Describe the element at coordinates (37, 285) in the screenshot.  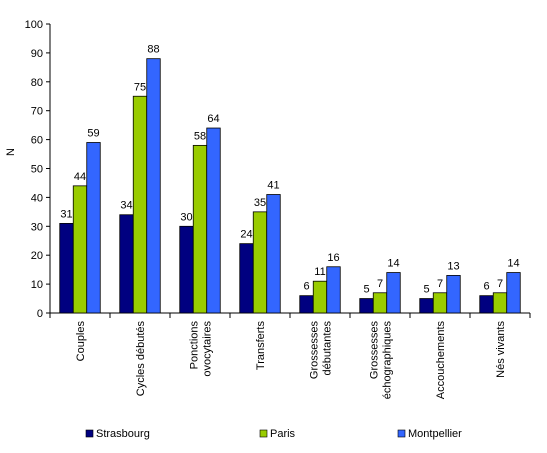
I see `y-tick-label: 10` at that location.